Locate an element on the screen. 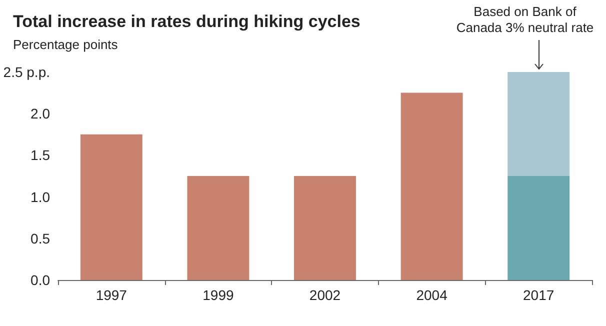  y-tick-label: 1.5 is located at coordinates (40, 155).